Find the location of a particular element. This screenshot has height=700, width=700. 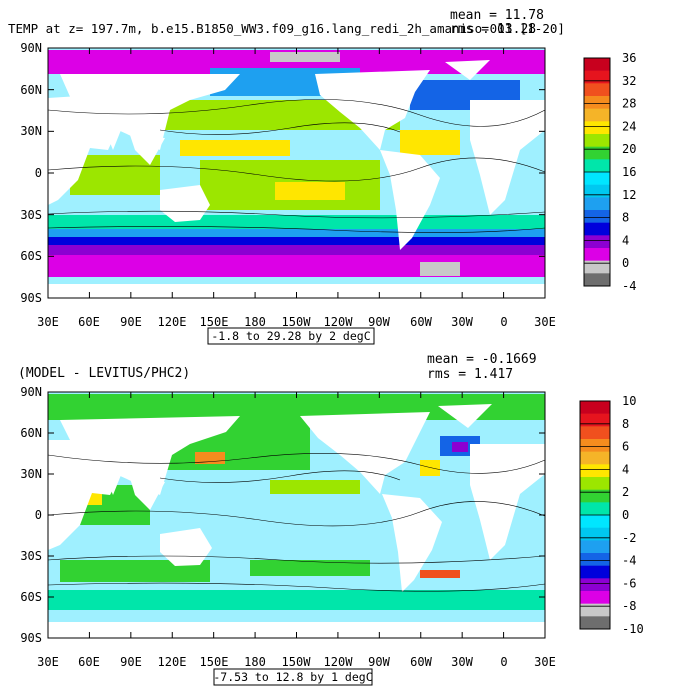

top-band-antarctic-margin is located at coordinates (296, 266).